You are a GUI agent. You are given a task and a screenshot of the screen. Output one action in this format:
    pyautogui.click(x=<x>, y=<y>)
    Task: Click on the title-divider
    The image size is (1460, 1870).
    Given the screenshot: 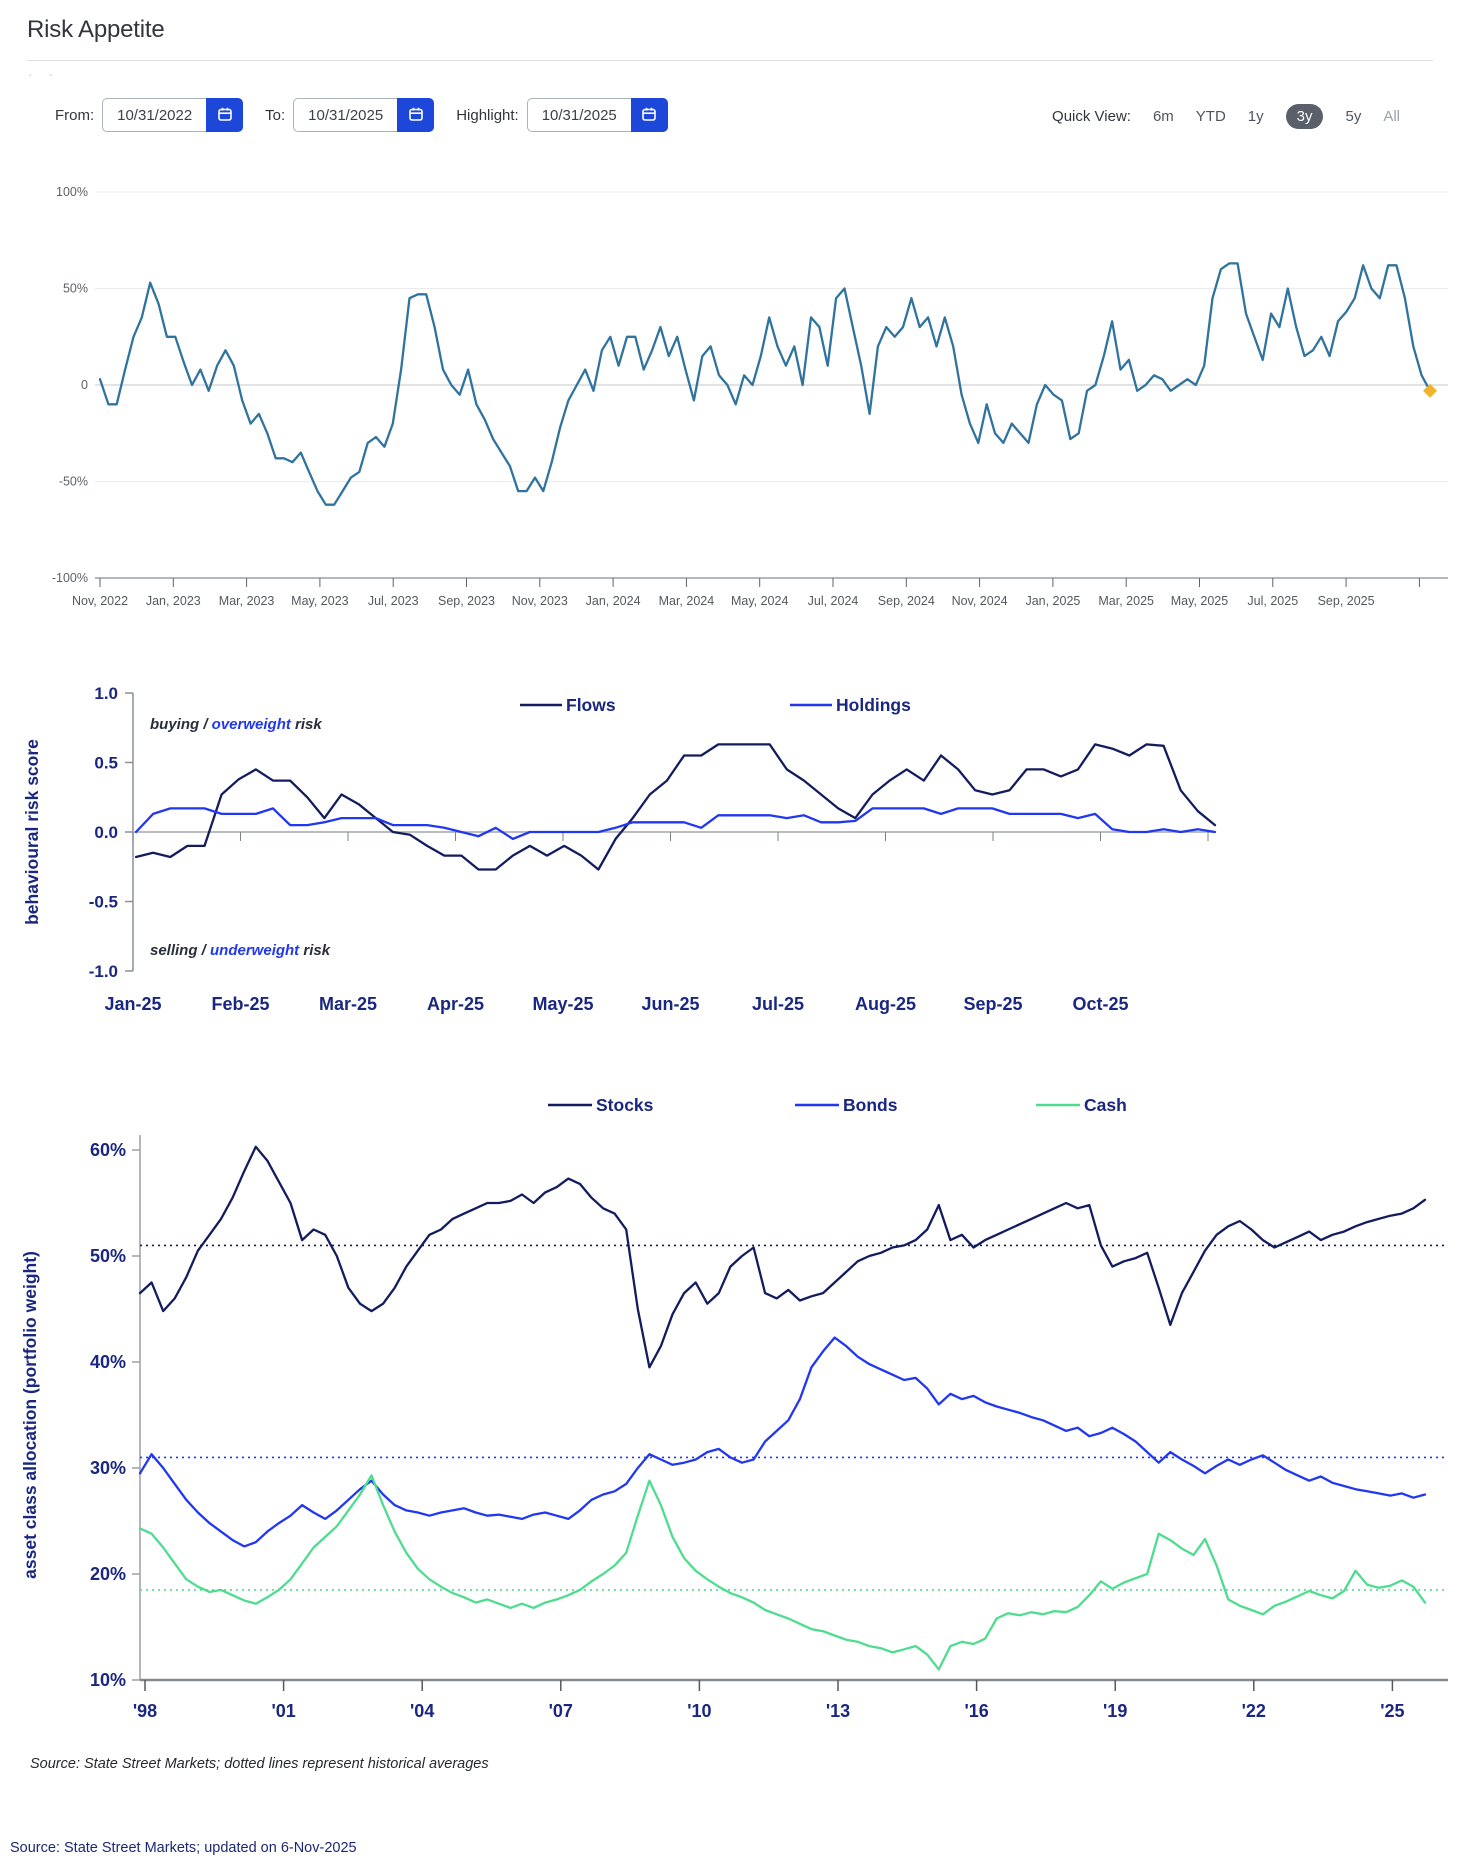 What is the action you would take?
    pyautogui.click(x=730, y=60)
    